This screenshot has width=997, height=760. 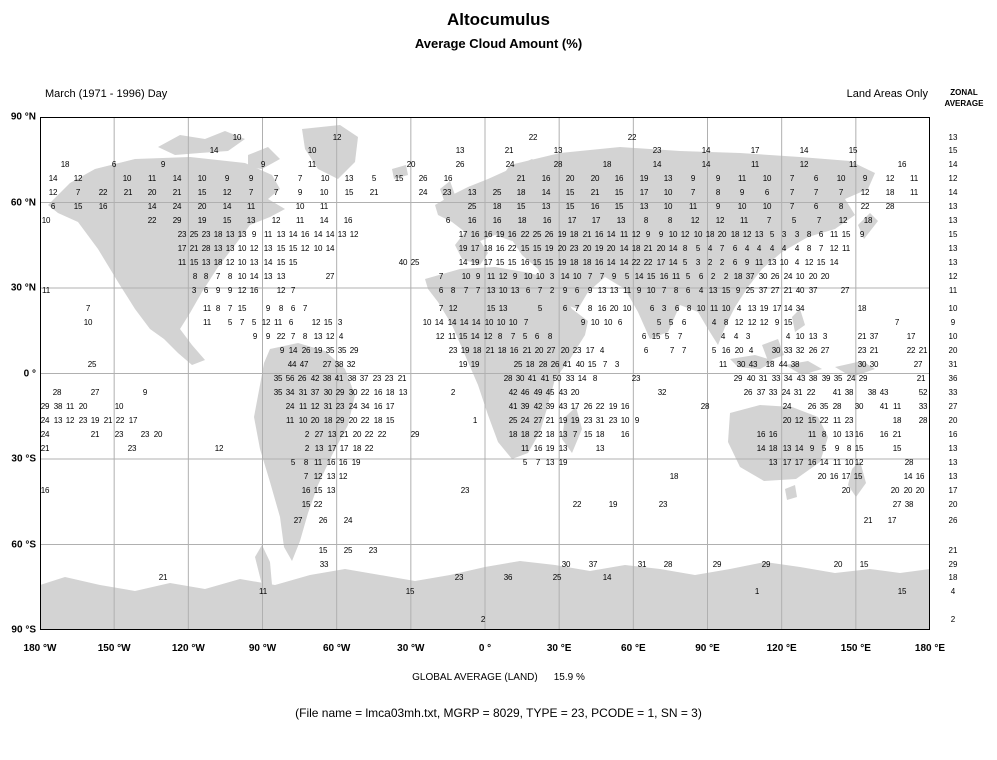 I want to click on lon-tick-label: 30 °W, so click(x=411, y=648).